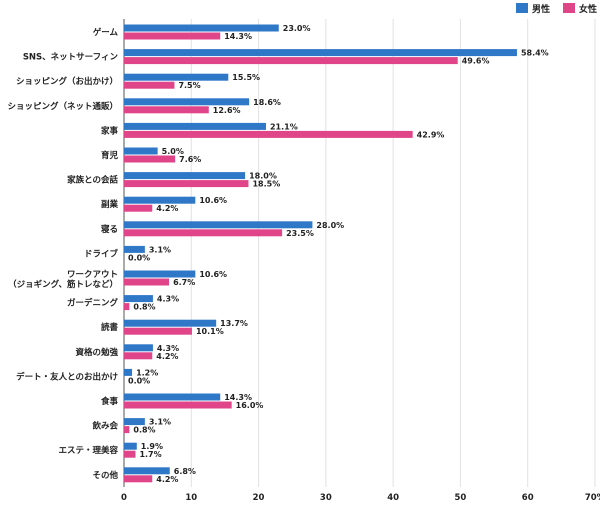 Image resolution: width=600 pixels, height=512 pixels. Describe the element at coordinates (259, 498) in the screenshot. I see `x-tick-label: 20` at that location.